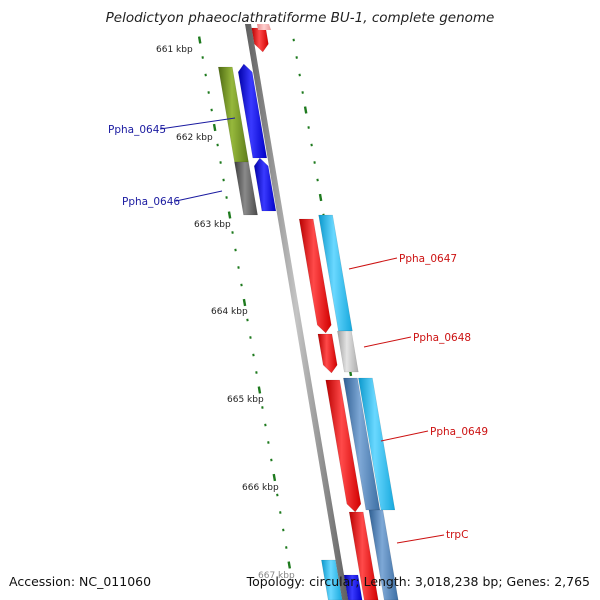  What do you see at coordinates (212, 225) in the screenshot?
I see `tick-label: 663 kbp` at bounding box center [212, 225].